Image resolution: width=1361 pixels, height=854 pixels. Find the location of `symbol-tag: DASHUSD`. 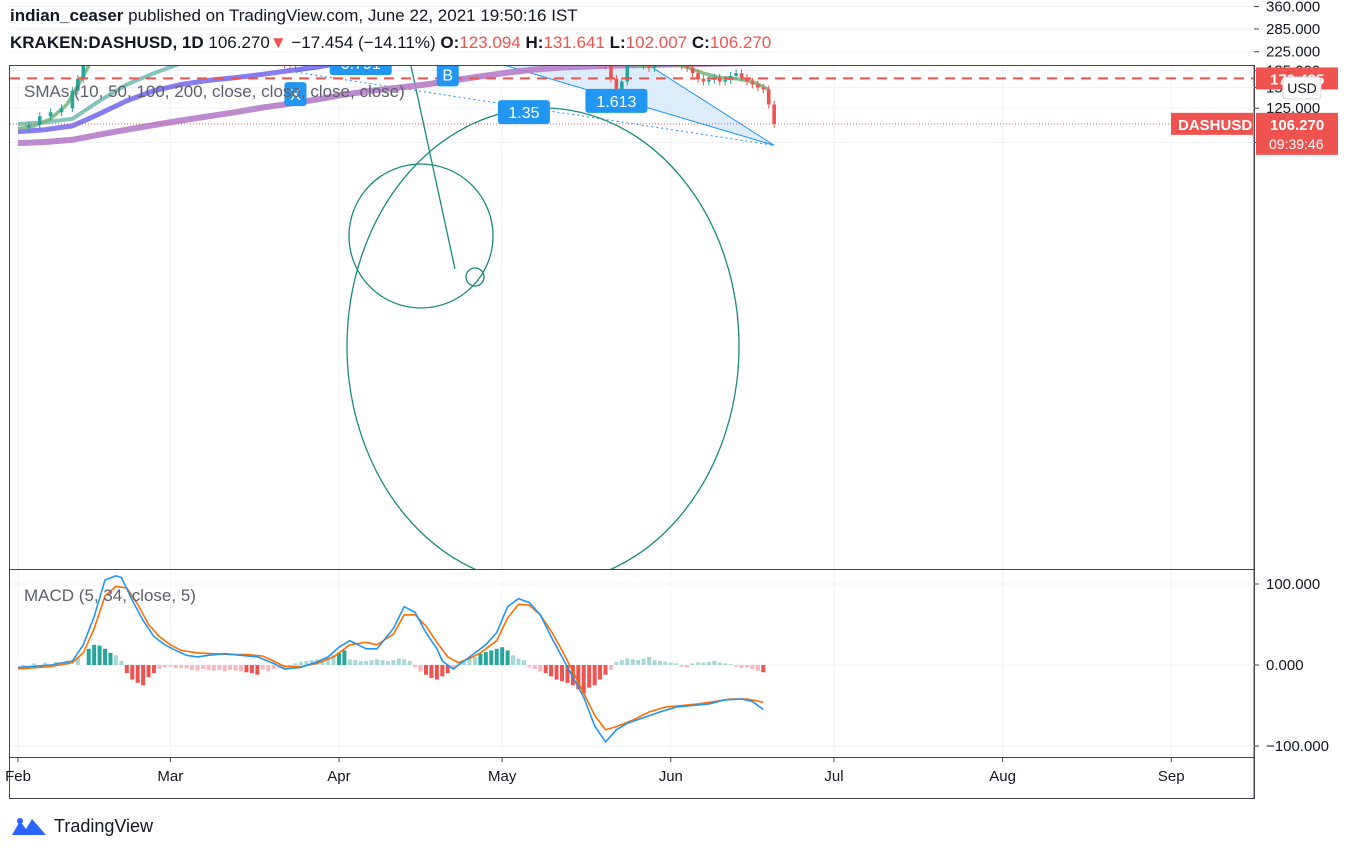

symbol-tag: DASHUSD is located at coordinates (1215, 125).